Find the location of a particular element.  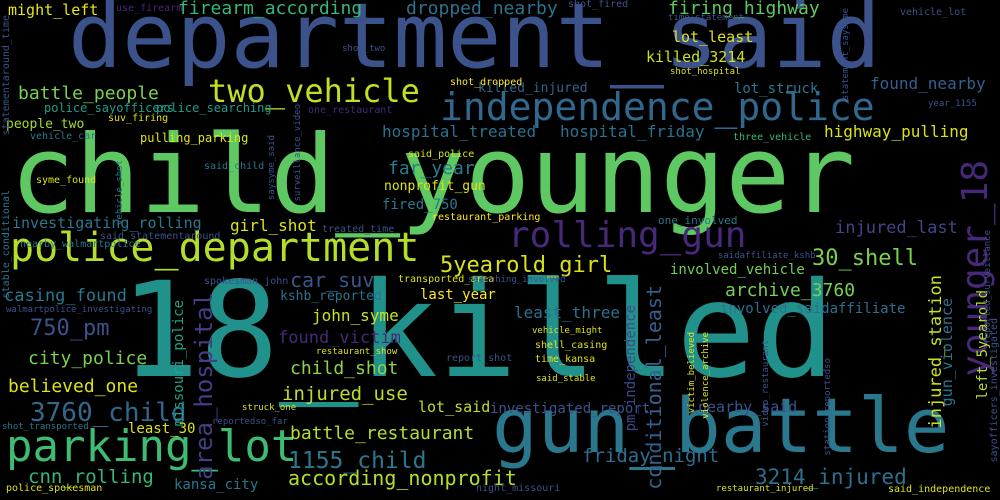

cloud-word: firearm_according is located at coordinates (270, 9).